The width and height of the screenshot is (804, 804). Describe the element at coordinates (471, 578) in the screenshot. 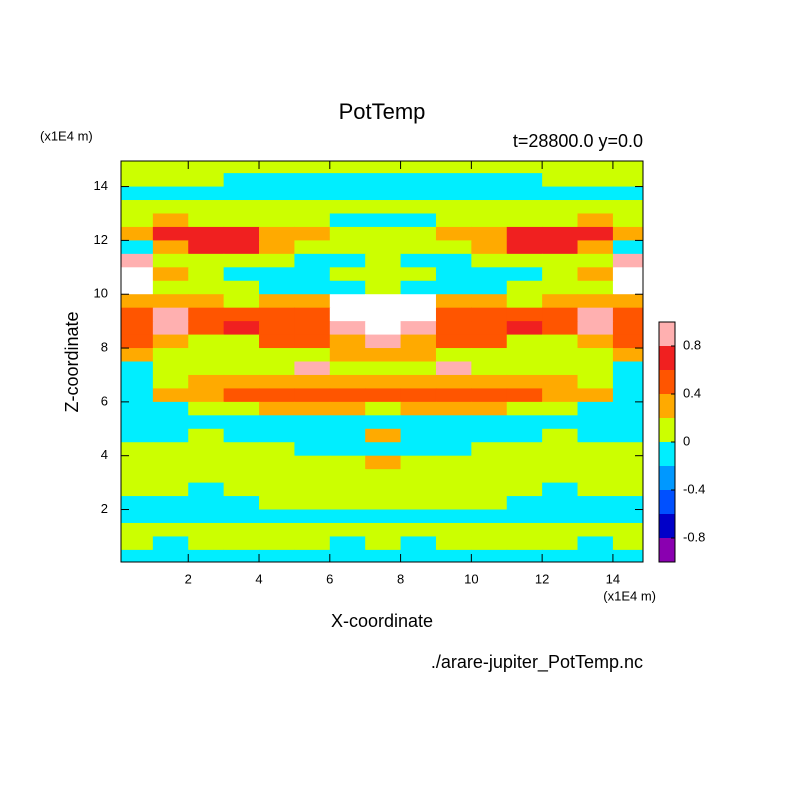

I see `x-tick-label: 10` at that location.